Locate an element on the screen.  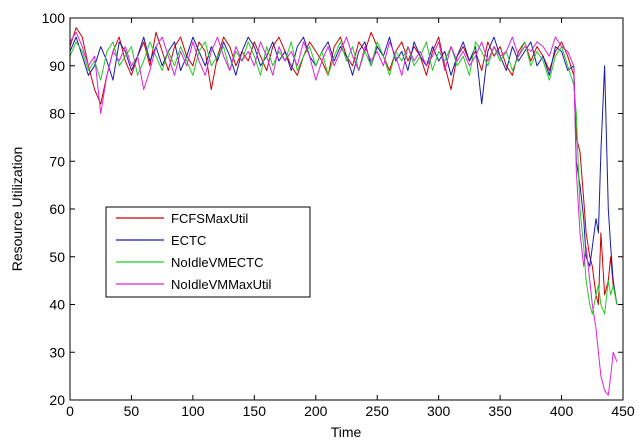
x-tick-label: 200 is located at coordinates (316, 411).